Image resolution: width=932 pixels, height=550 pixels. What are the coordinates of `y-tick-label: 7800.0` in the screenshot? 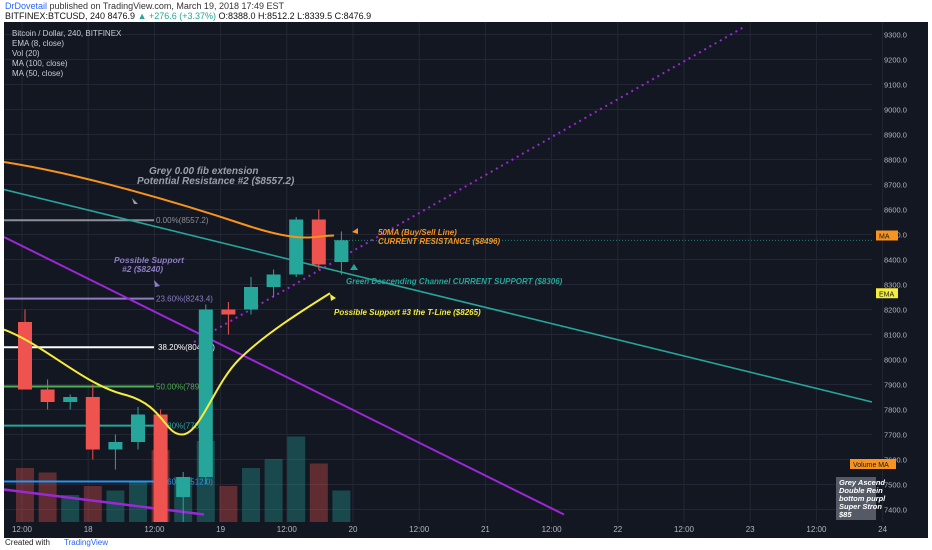 It's located at (895, 410).